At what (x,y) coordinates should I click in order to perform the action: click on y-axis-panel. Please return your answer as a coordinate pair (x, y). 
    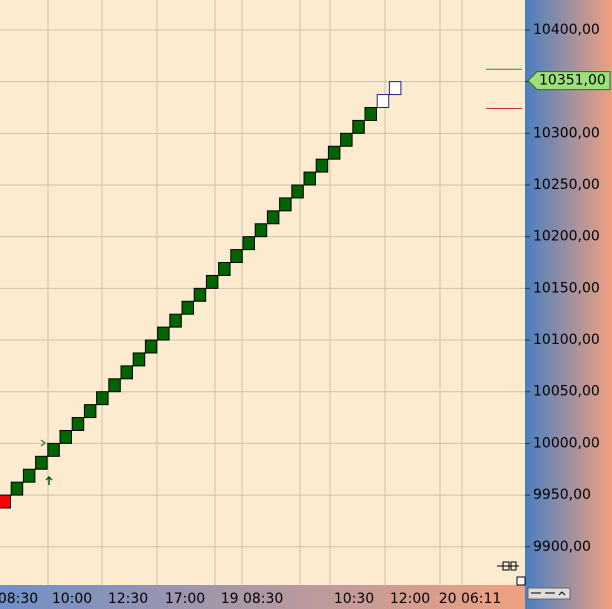
    Looking at the image, I should click on (568, 304).